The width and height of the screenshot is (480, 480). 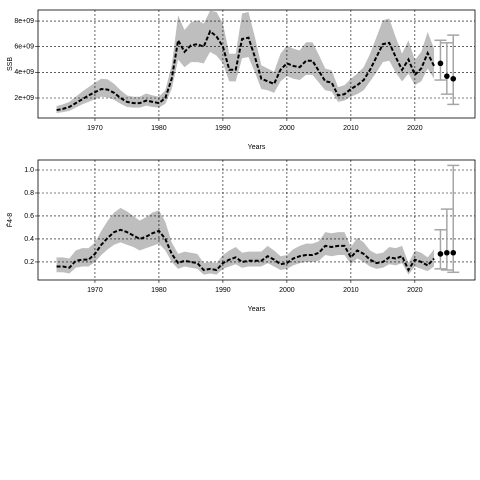 I want to click on y-tick-label: 1.0, so click(x=29, y=170).